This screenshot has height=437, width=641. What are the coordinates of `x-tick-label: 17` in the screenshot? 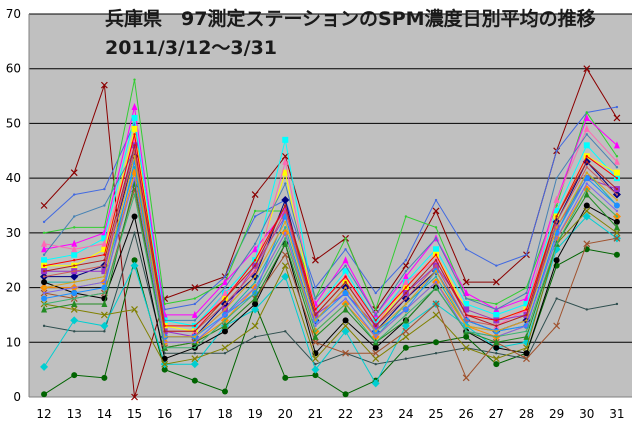 It's located at (194, 414).